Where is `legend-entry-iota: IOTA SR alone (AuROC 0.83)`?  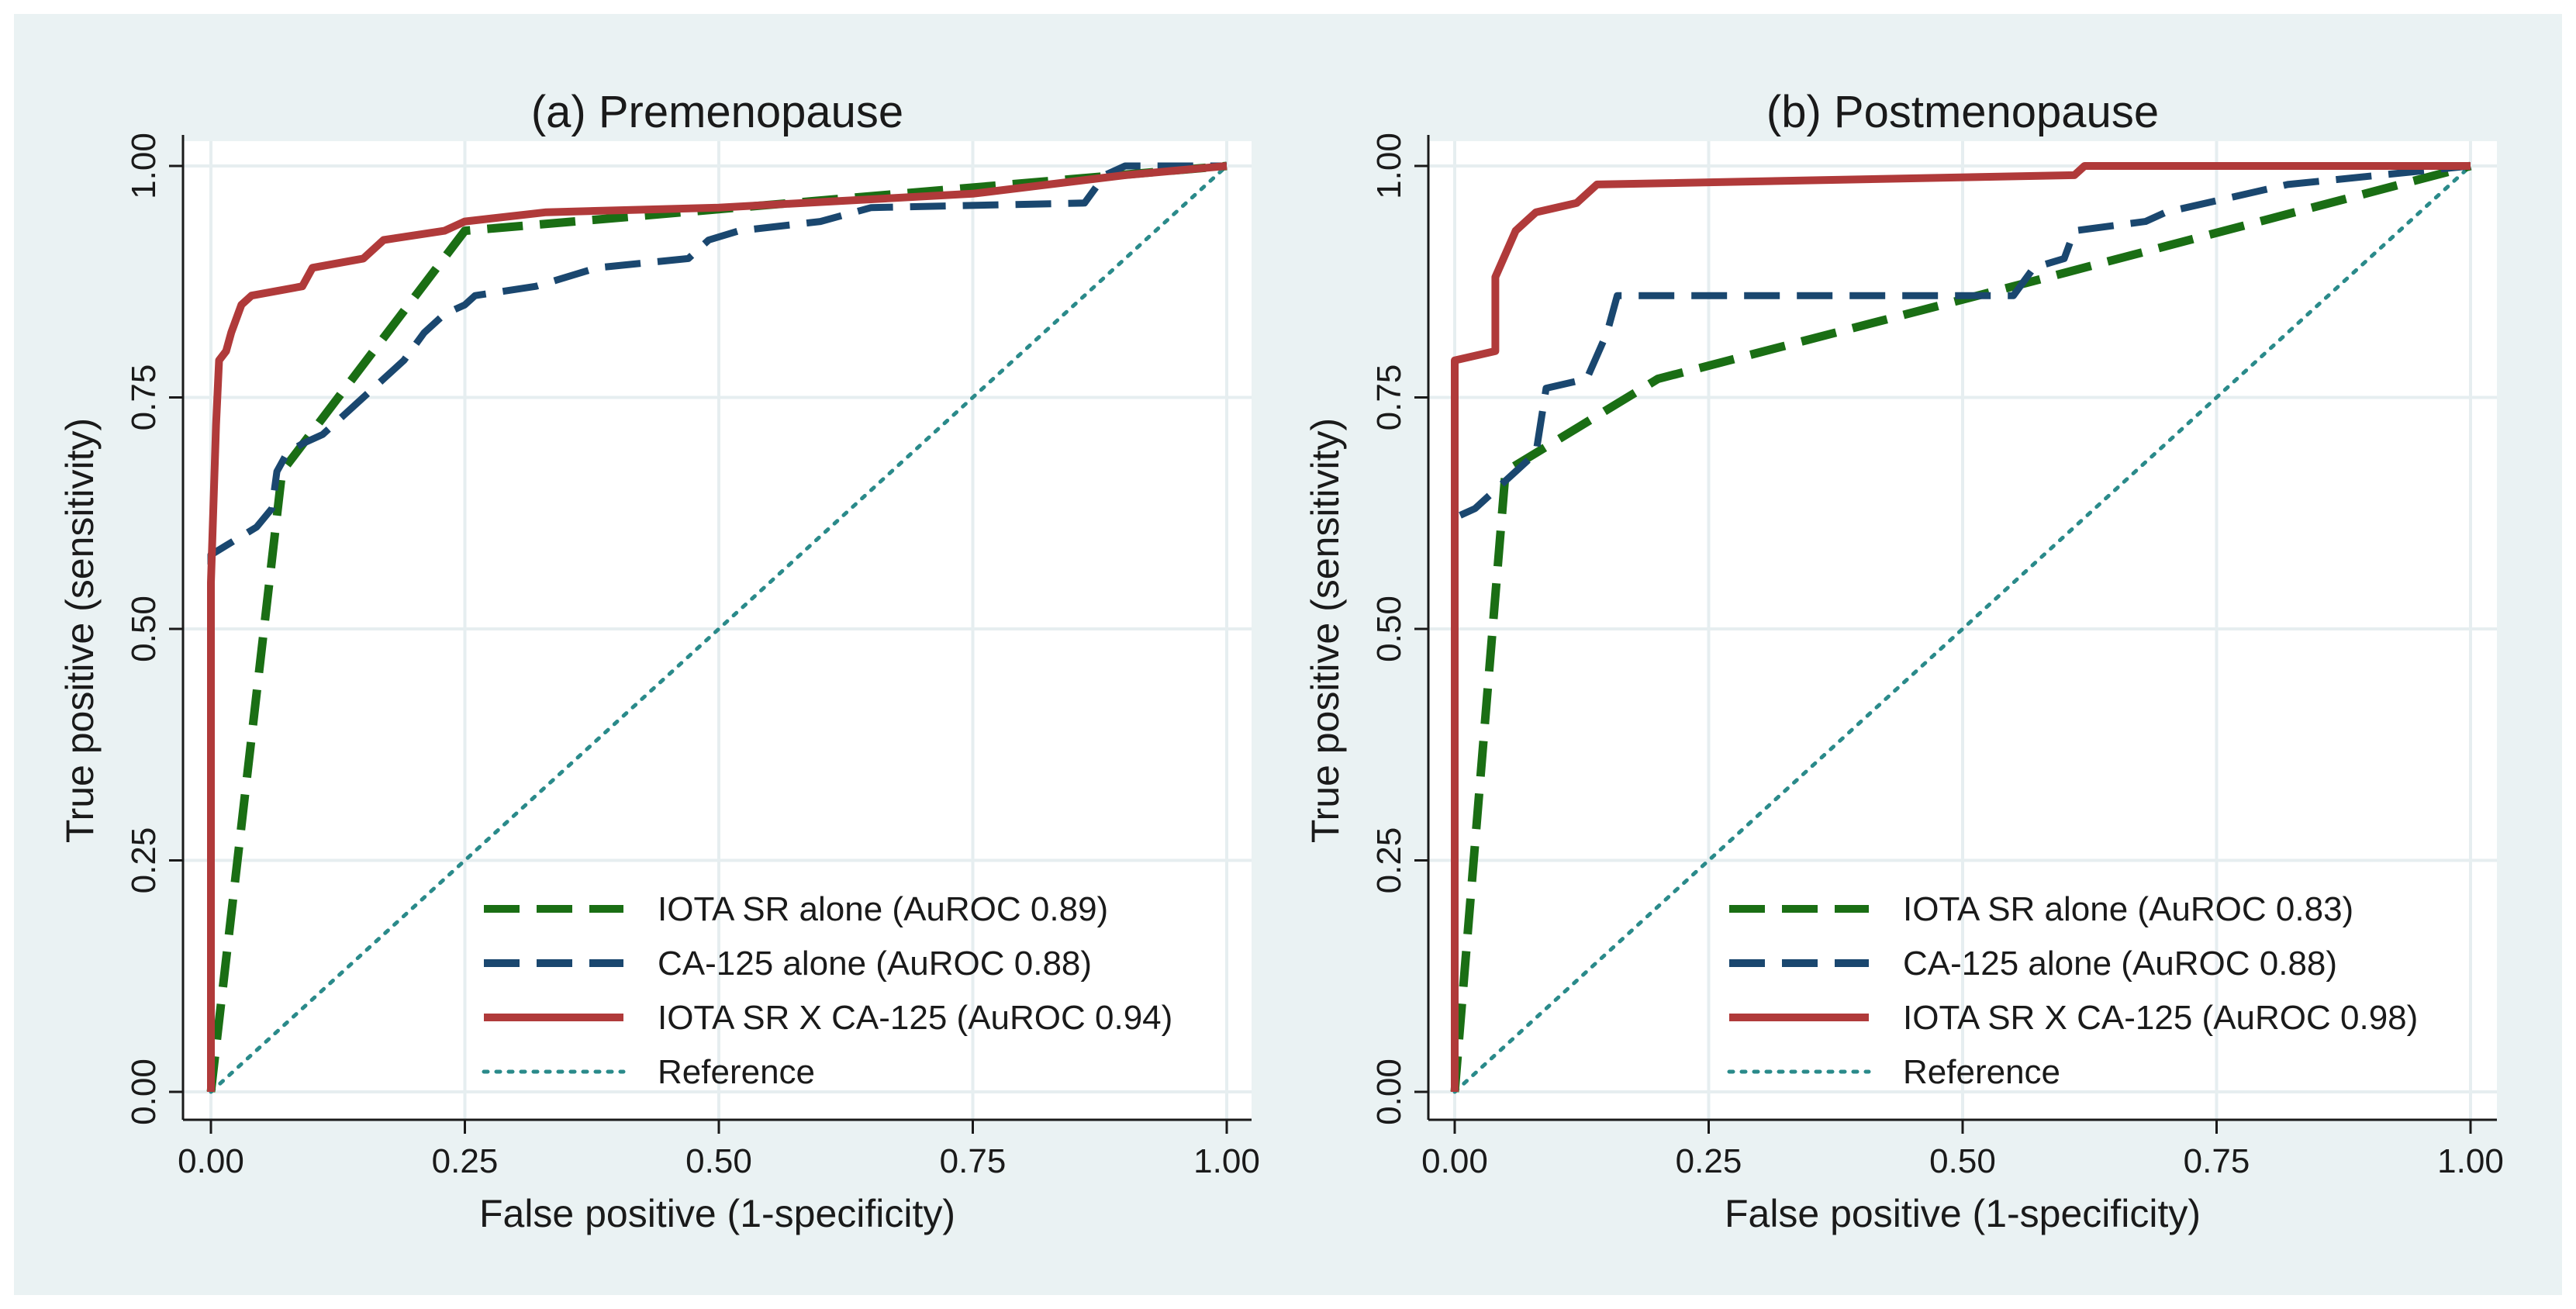 legend-entry-iota: IOTA SR alone (AuROC 0.83) is located at coordinates (2041, 909).